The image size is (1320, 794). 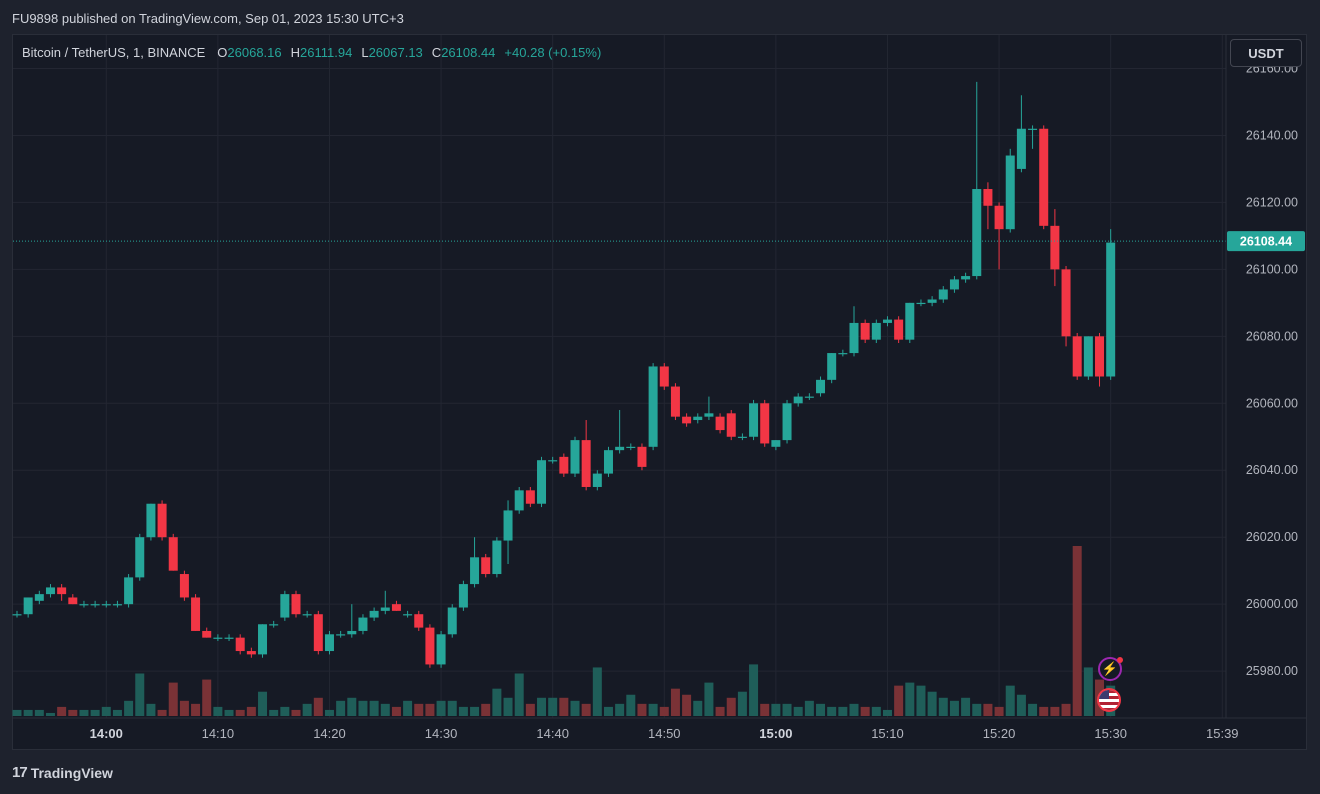 What do you see at coordinates (887, 733) in the screenshot?
I see `time-tick-label: 15:10` at bounding box center [887, 733].